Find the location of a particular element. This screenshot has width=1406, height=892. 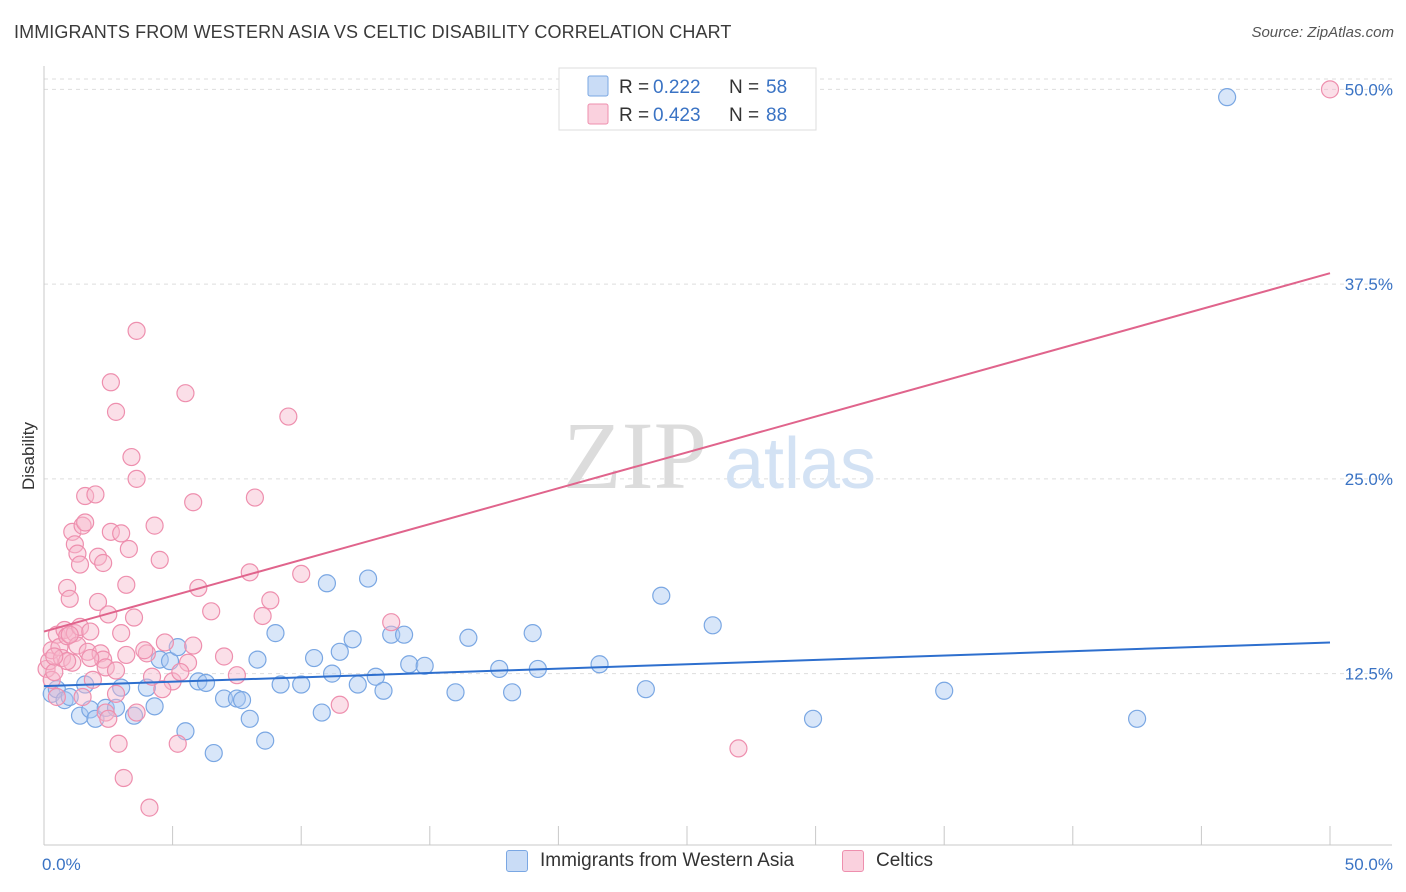

watermark-atlas: atlas is located at coordinates (800, 464).